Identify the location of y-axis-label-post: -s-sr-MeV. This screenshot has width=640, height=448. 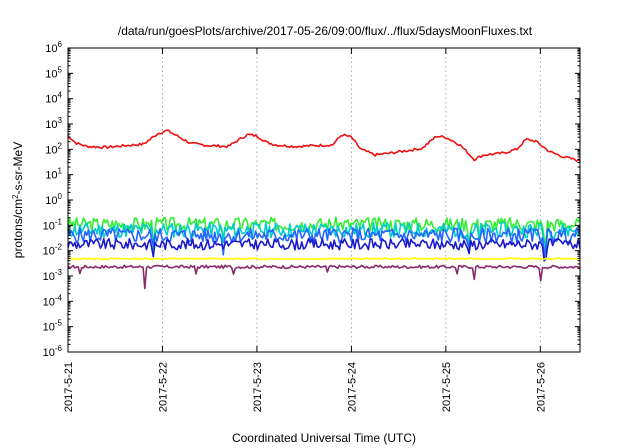
(18, 168).